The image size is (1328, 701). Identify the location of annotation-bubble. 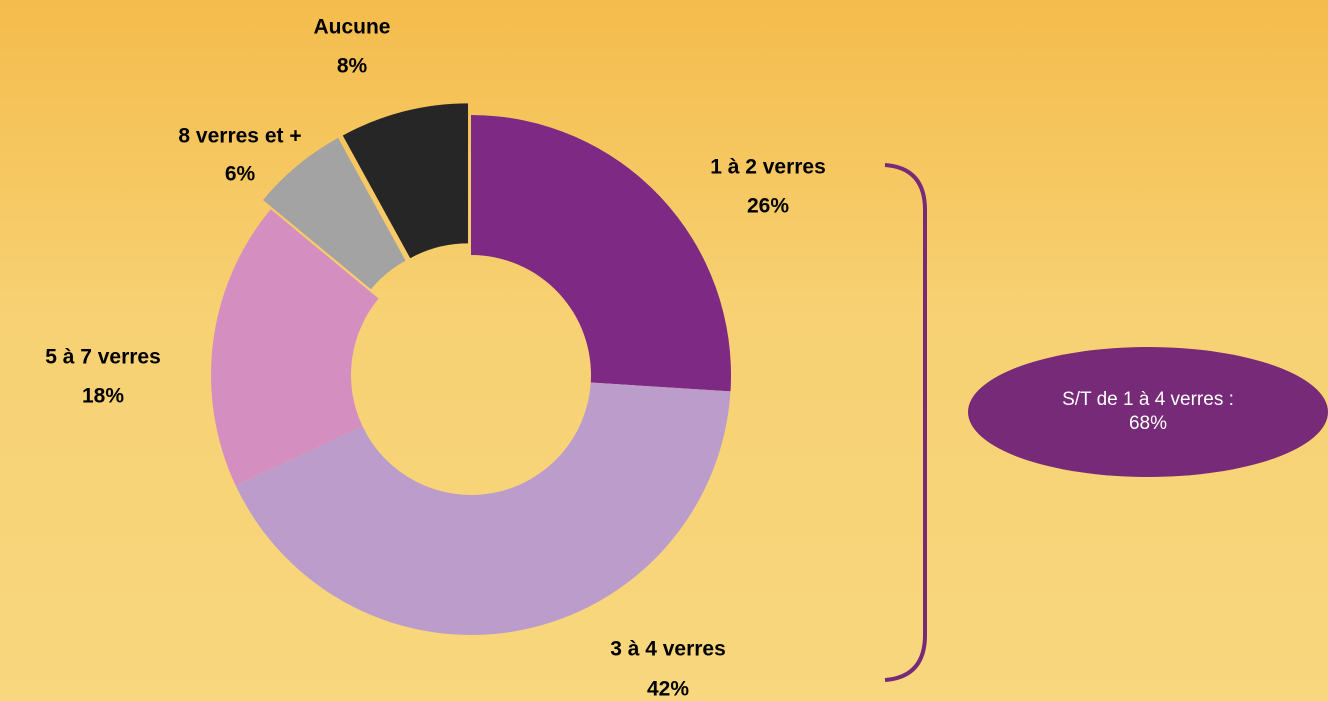
(1148, 412).